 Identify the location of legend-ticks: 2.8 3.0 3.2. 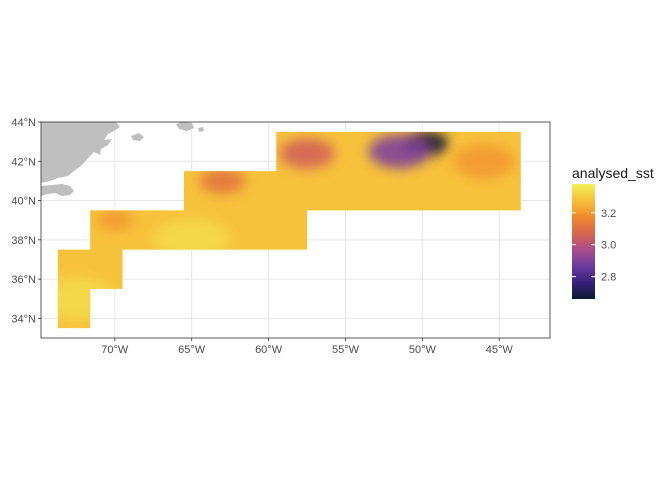
(594, 246).